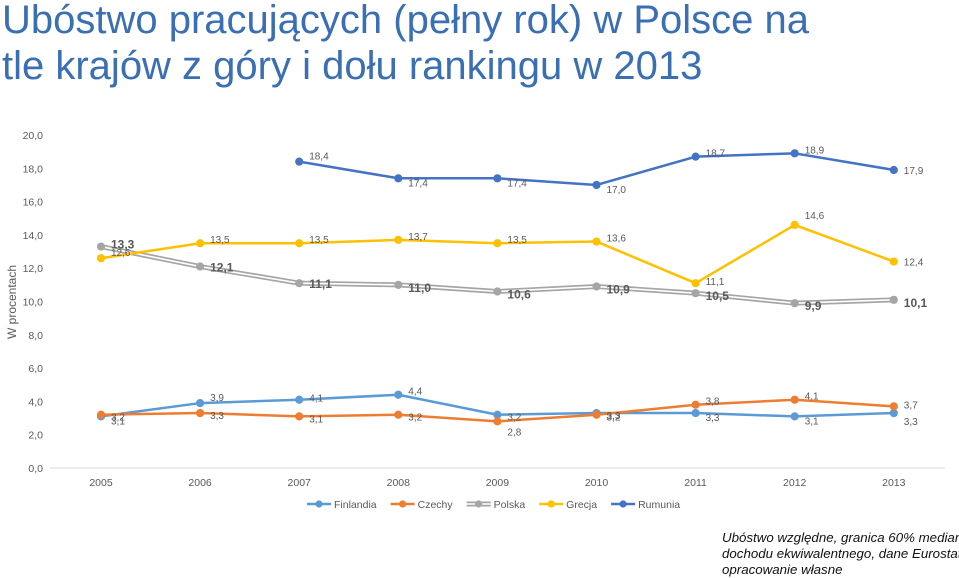 The height and width of the screenshot is (578, 959). I want to click on data-label-rumunia: 18,7, so click(716, 154).